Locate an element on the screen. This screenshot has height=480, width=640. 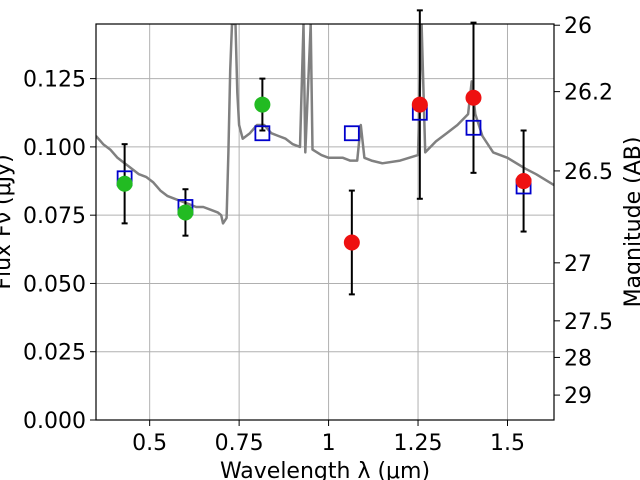
y2-tick-label: 28 is located at coordinates (578, 358).